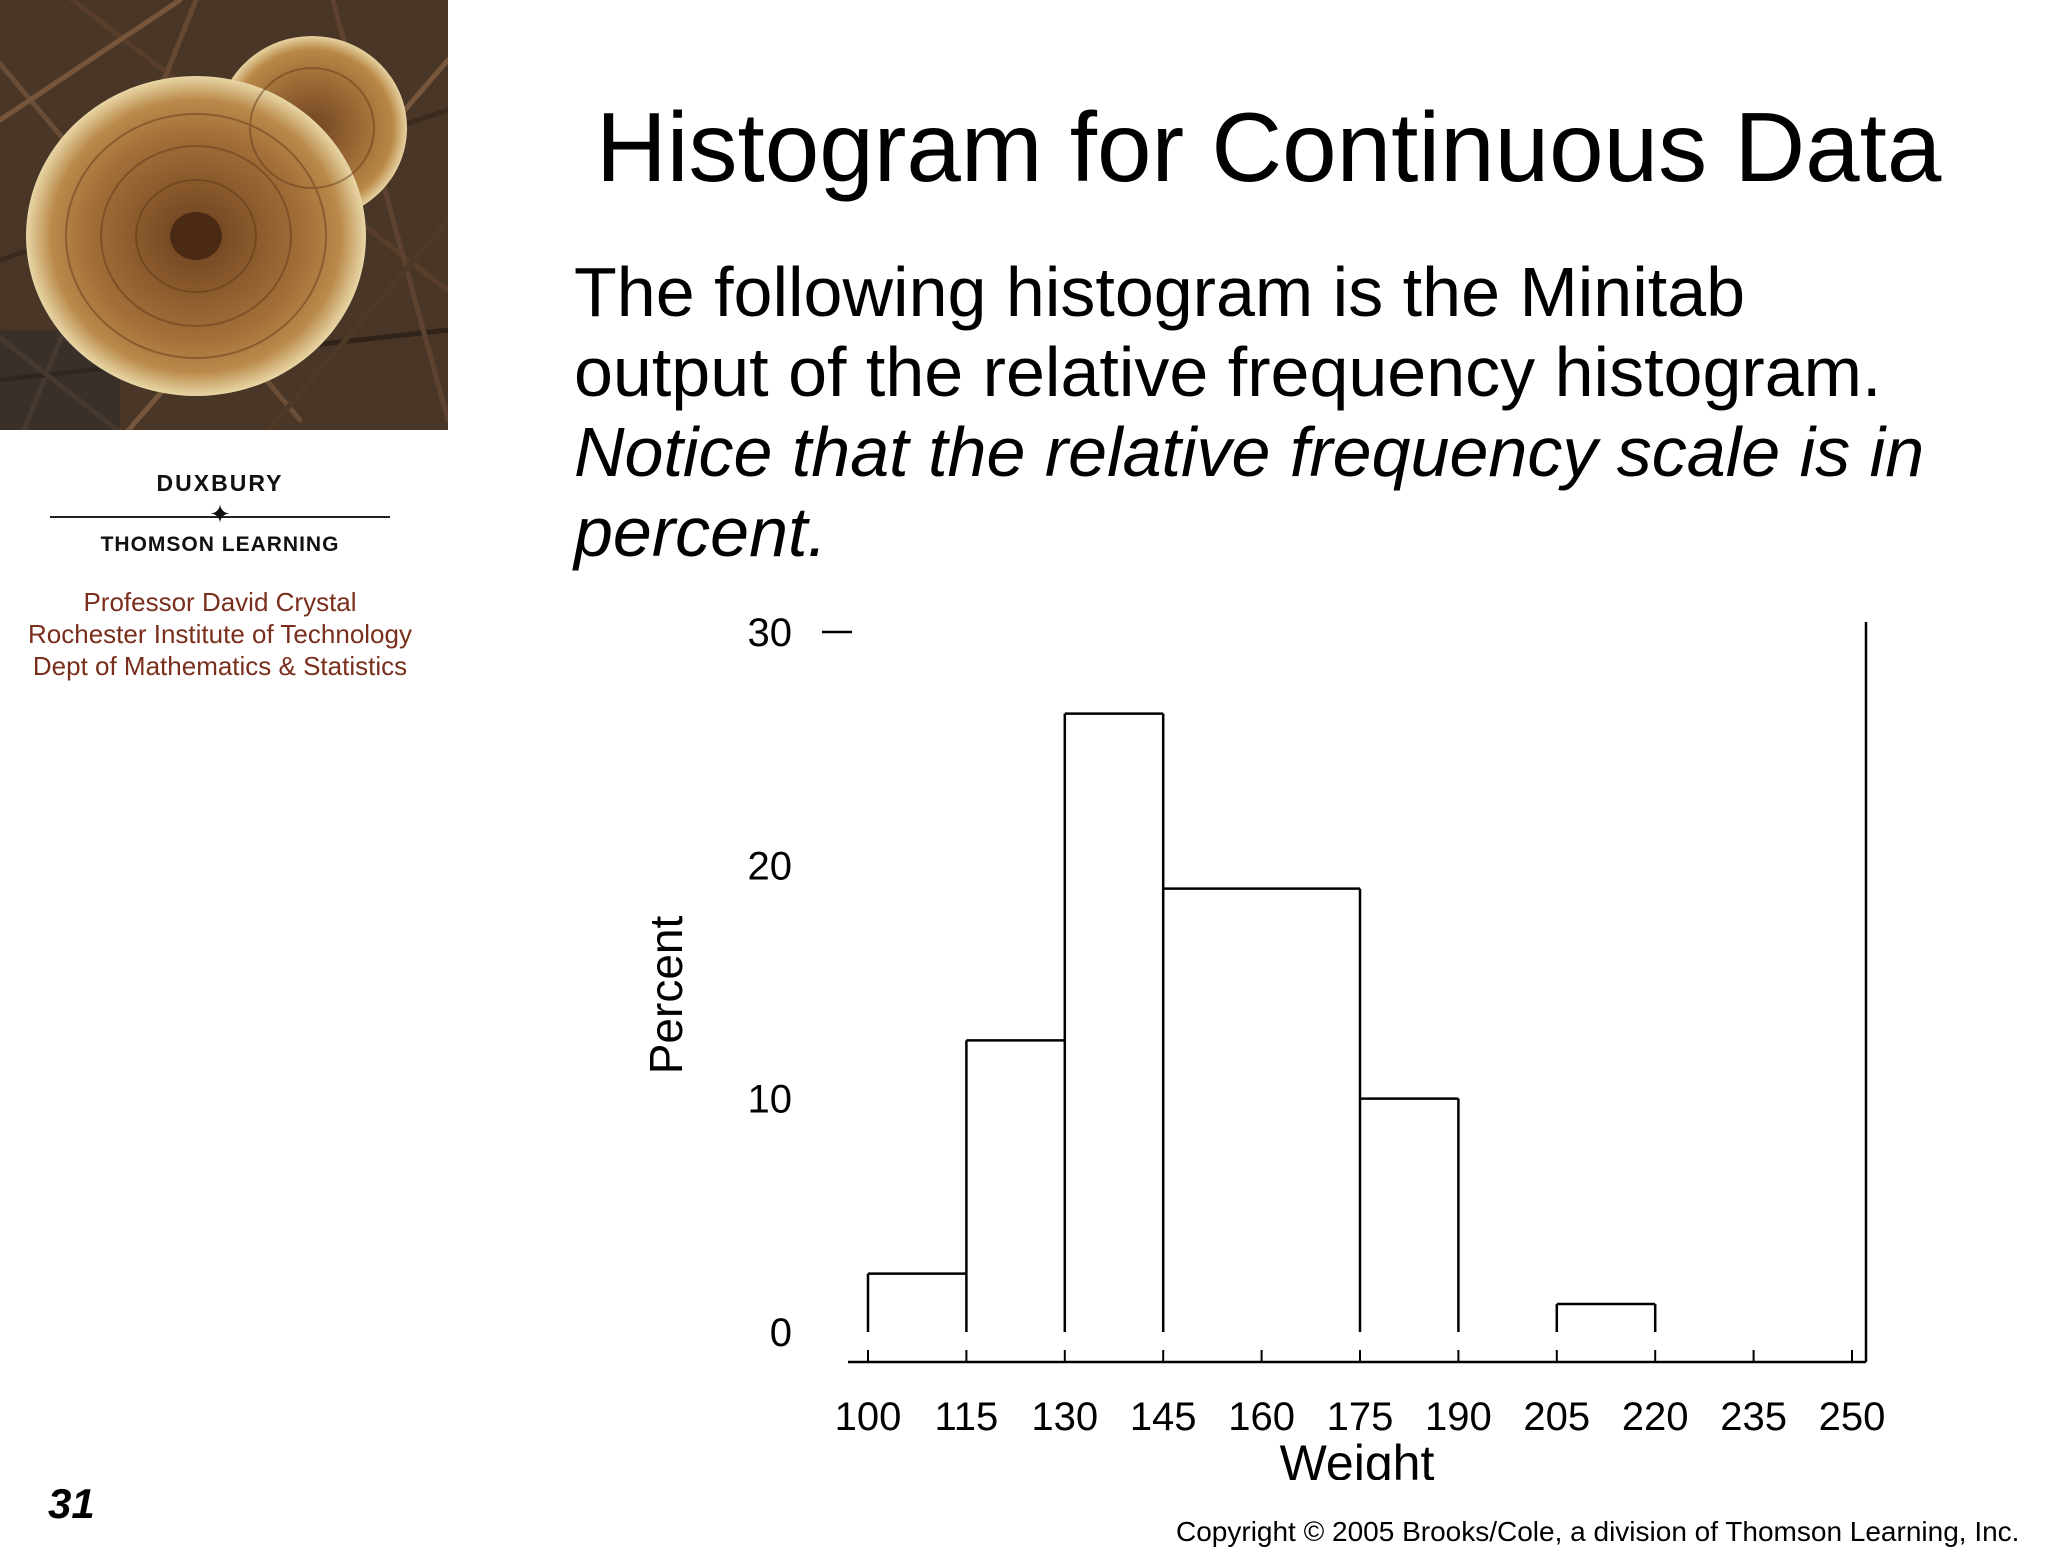  Describe the element at coordinates (1163, 1417) in the screenshot. I see `x-tick-label: 145` at that location.